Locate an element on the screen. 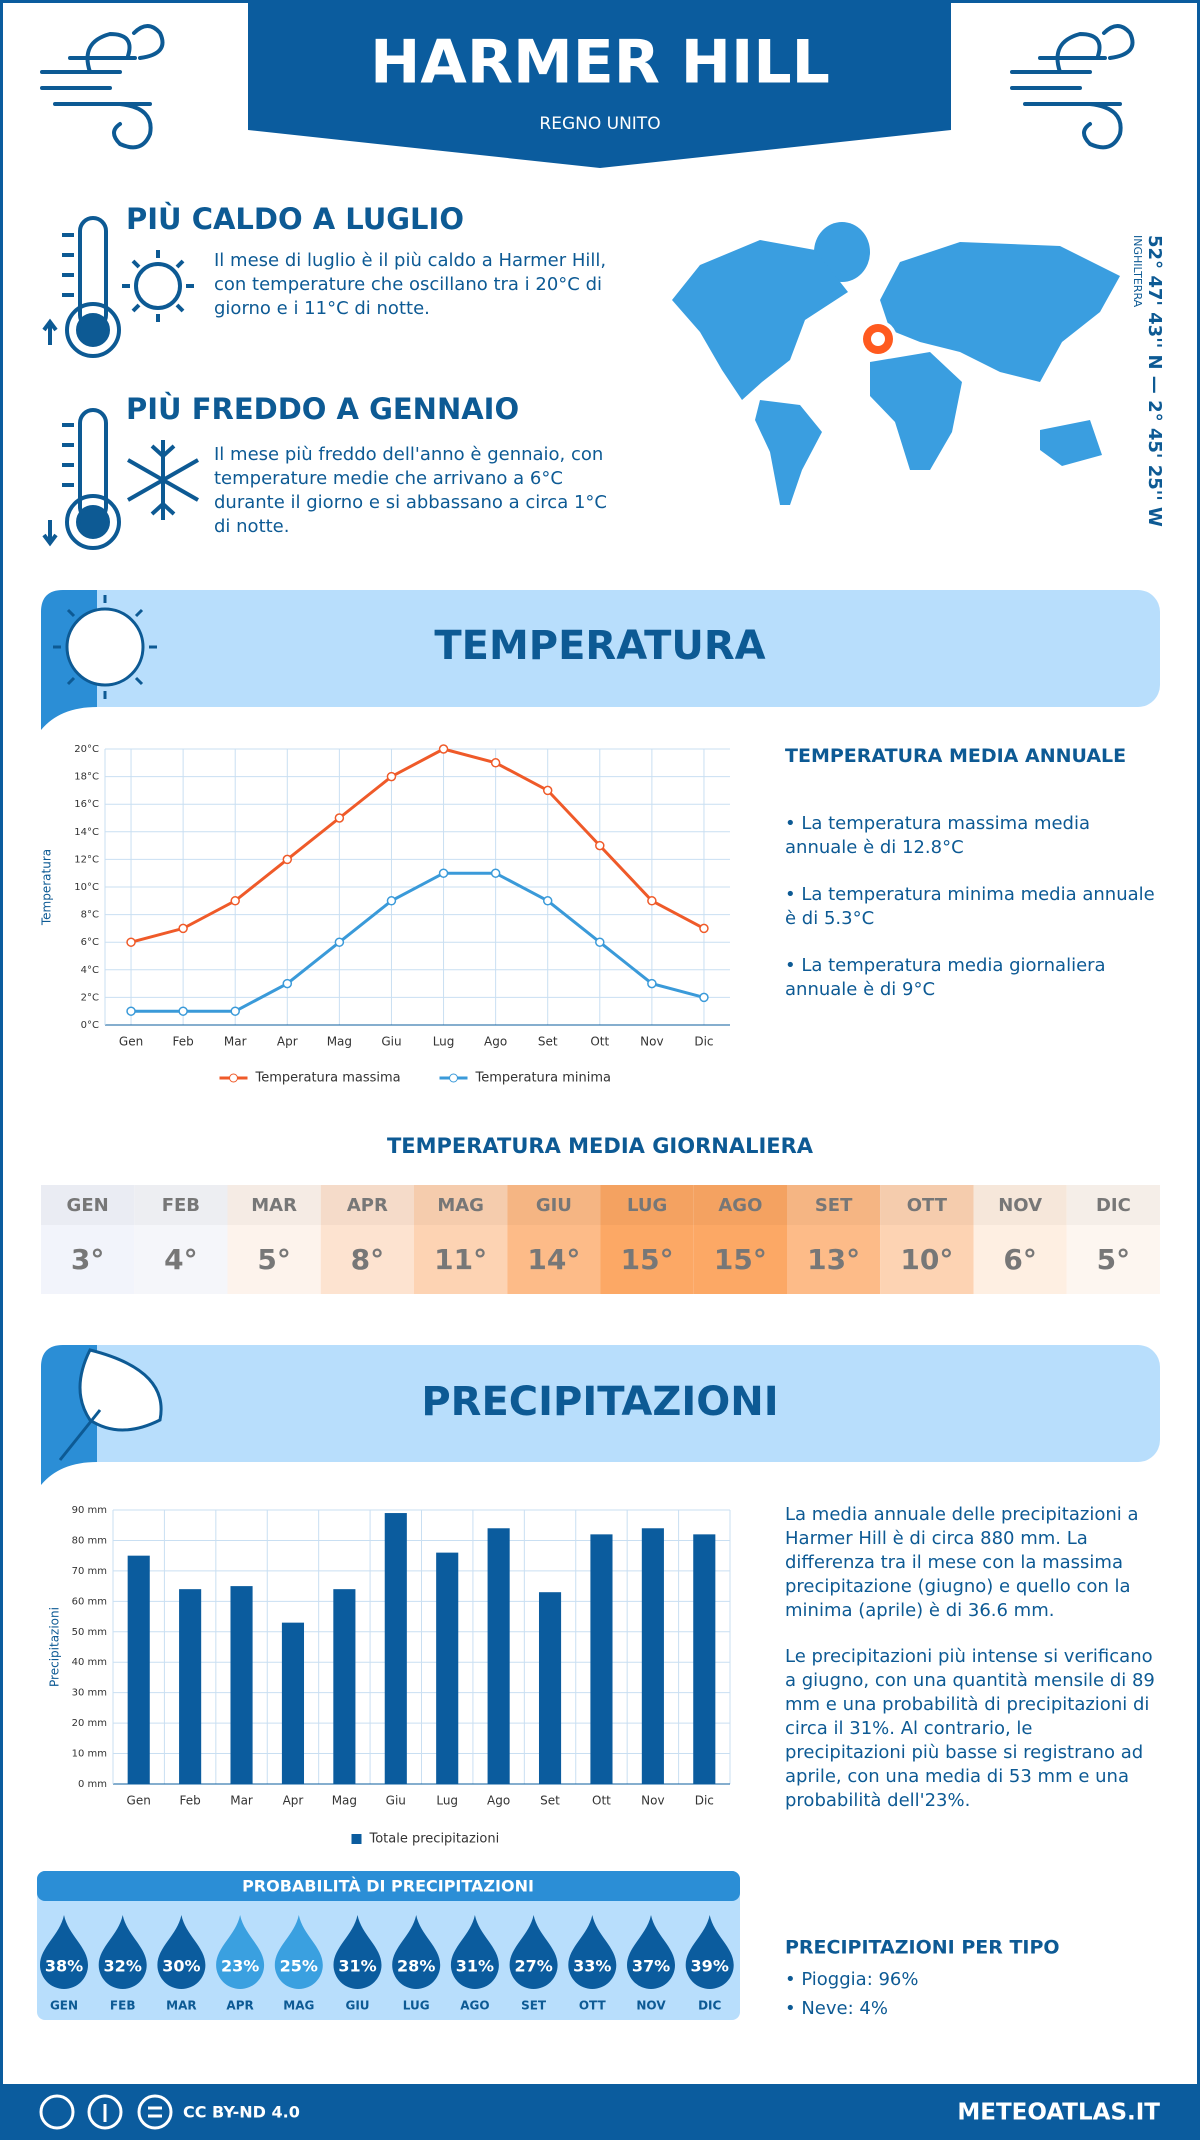 This screenshot has height=2140, width=1200. wind-icon-right is located at coordinates (1072, 87).